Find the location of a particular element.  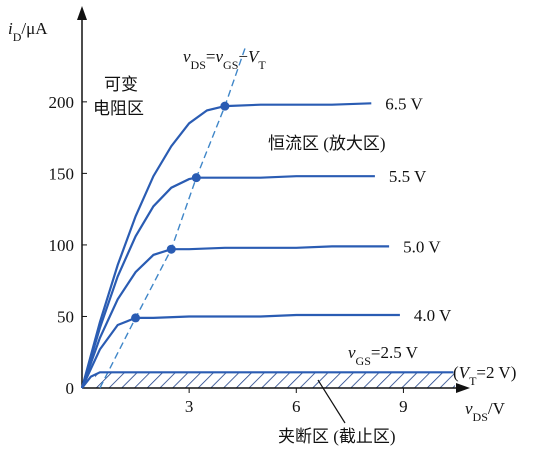

annotation: 恒流区 (放大区) is located at coordinates (327, 143).